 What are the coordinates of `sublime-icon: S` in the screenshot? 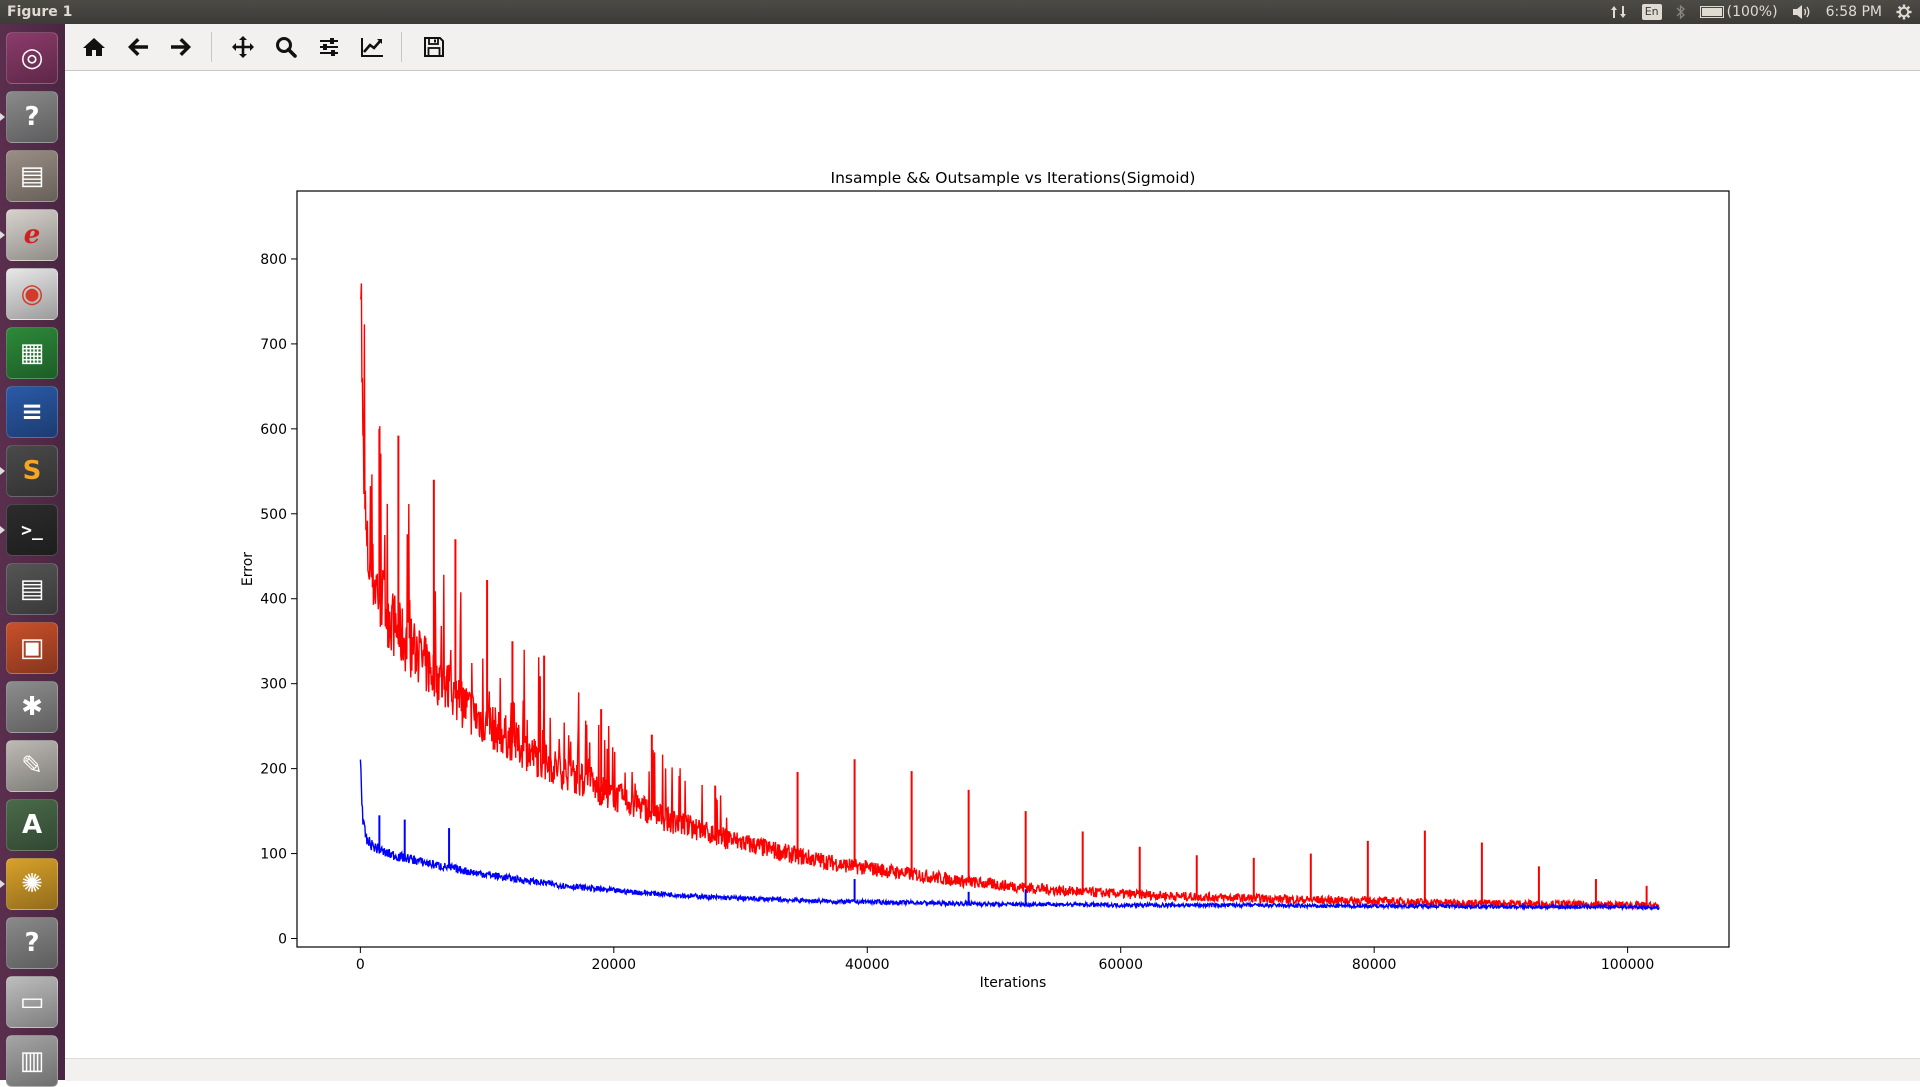 It's located at (32, 471).